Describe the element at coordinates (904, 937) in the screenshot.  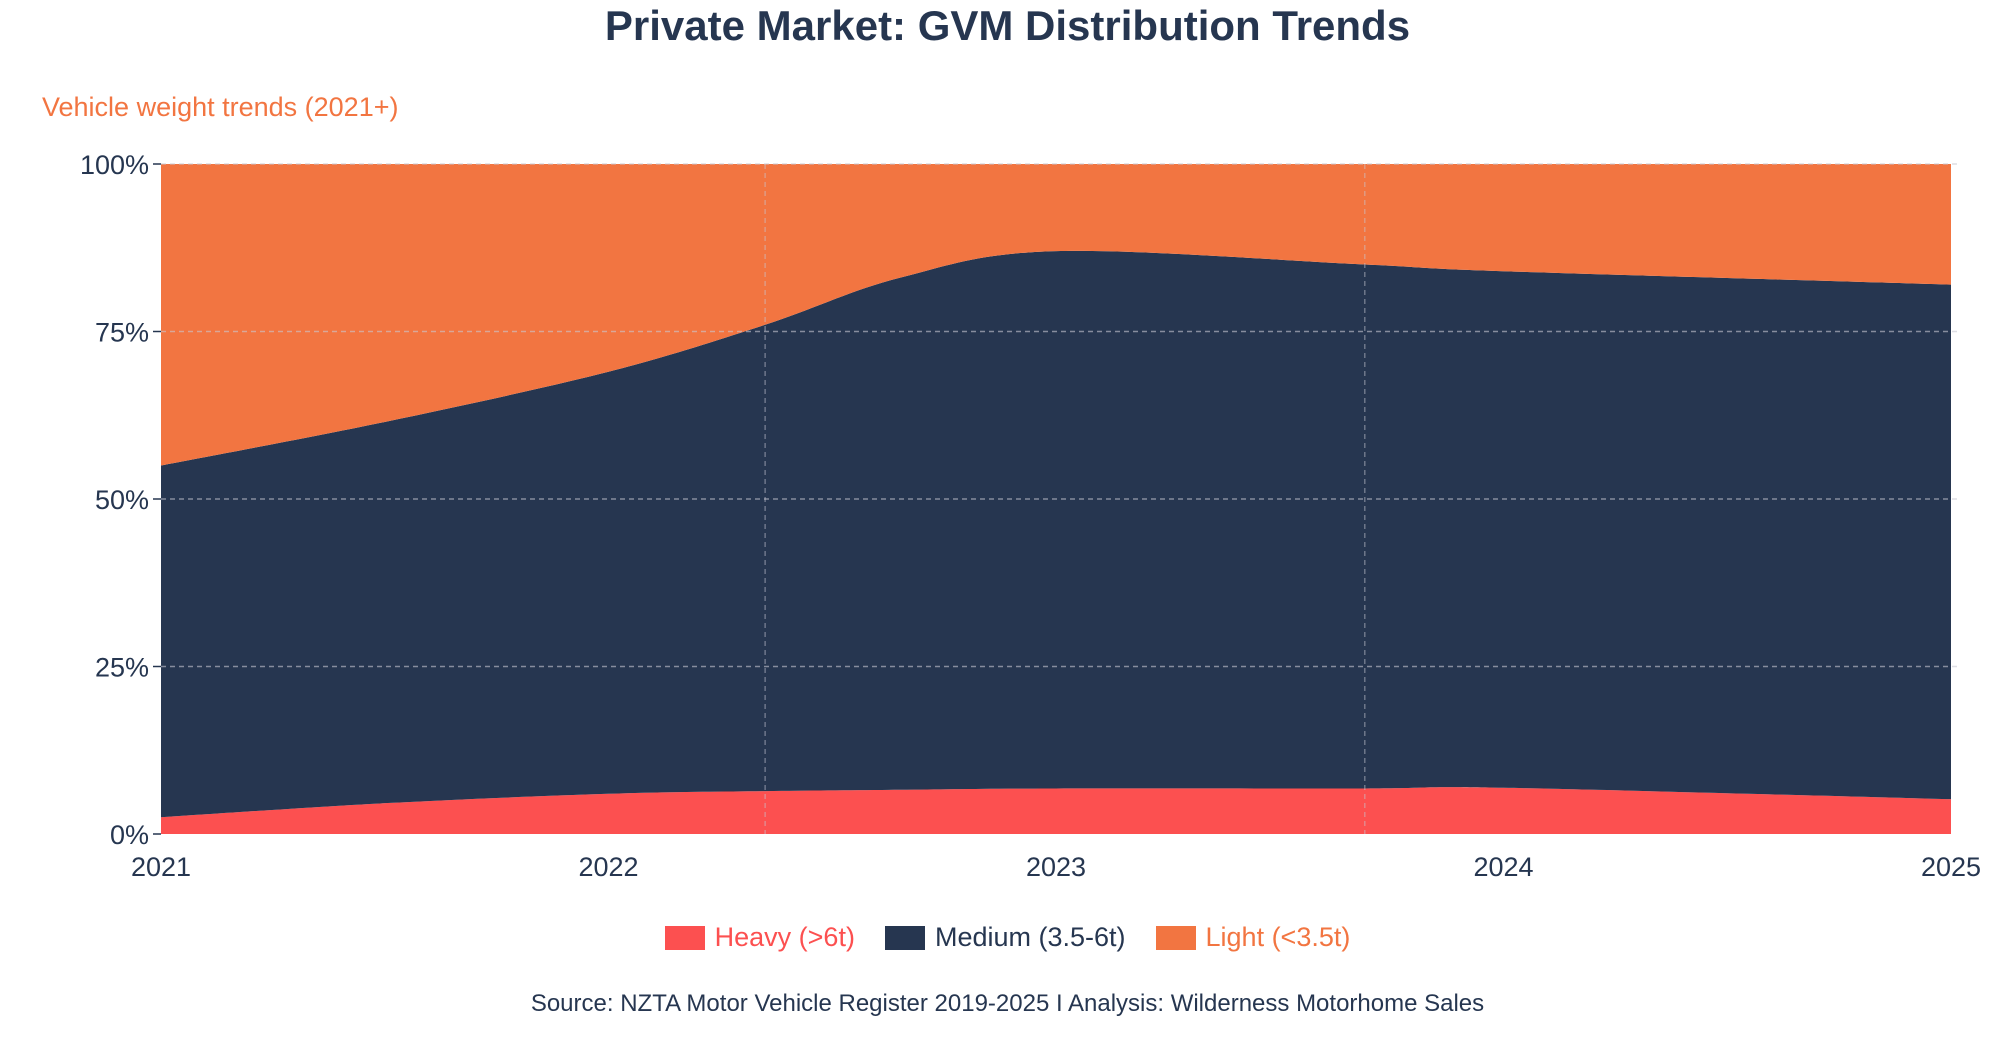
I see `legend-swatch-medium` at that location.